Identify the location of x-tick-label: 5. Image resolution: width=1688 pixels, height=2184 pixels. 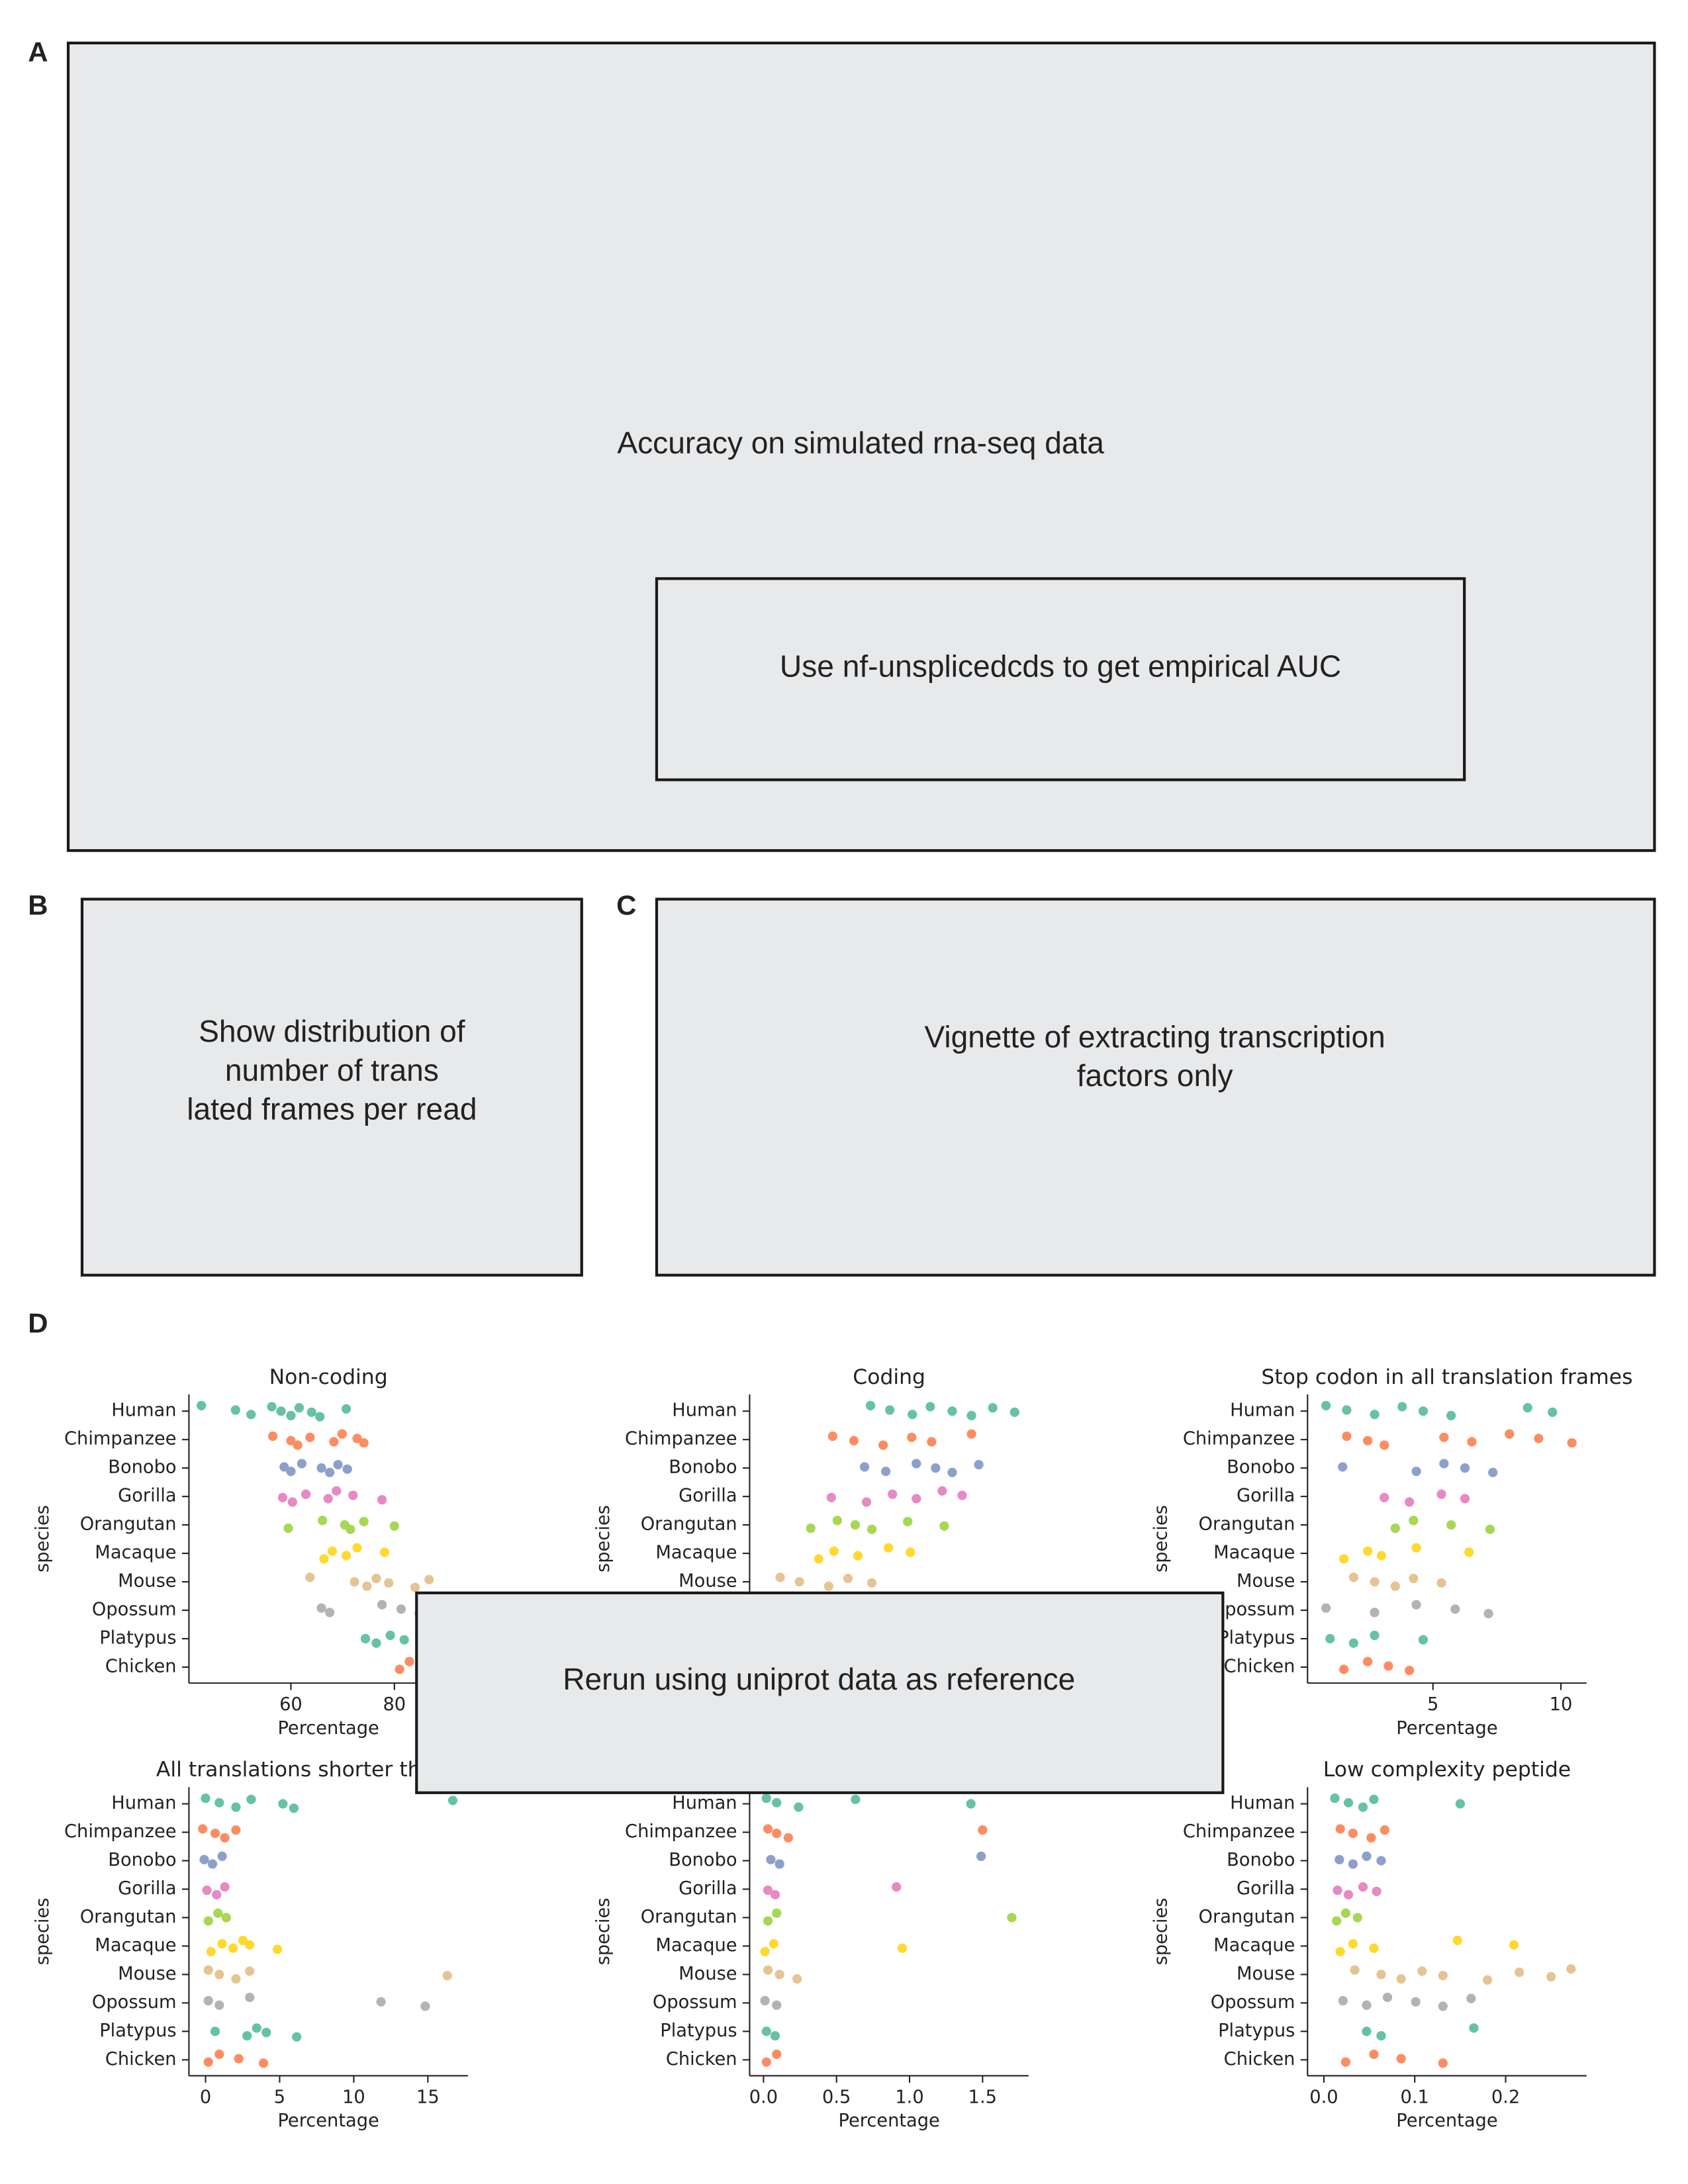
(279, 2097).